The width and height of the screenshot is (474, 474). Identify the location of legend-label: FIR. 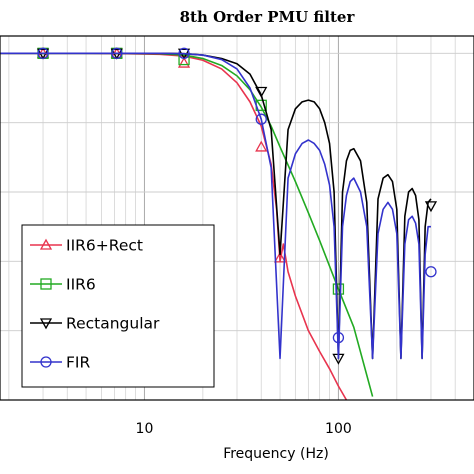
(78, 363).